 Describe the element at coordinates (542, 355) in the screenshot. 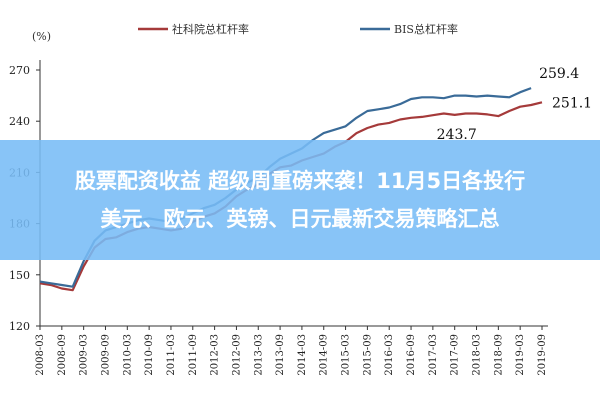

I see `x-tick-label: 2019-09` at that location.